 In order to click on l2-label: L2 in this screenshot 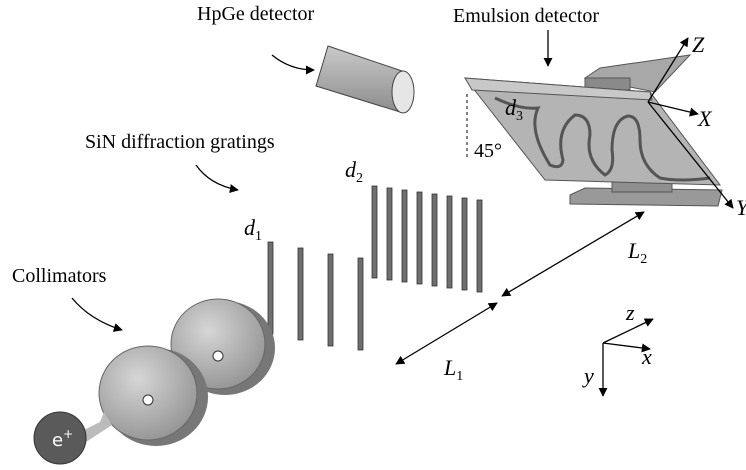, I will do `click(637, 252)`.